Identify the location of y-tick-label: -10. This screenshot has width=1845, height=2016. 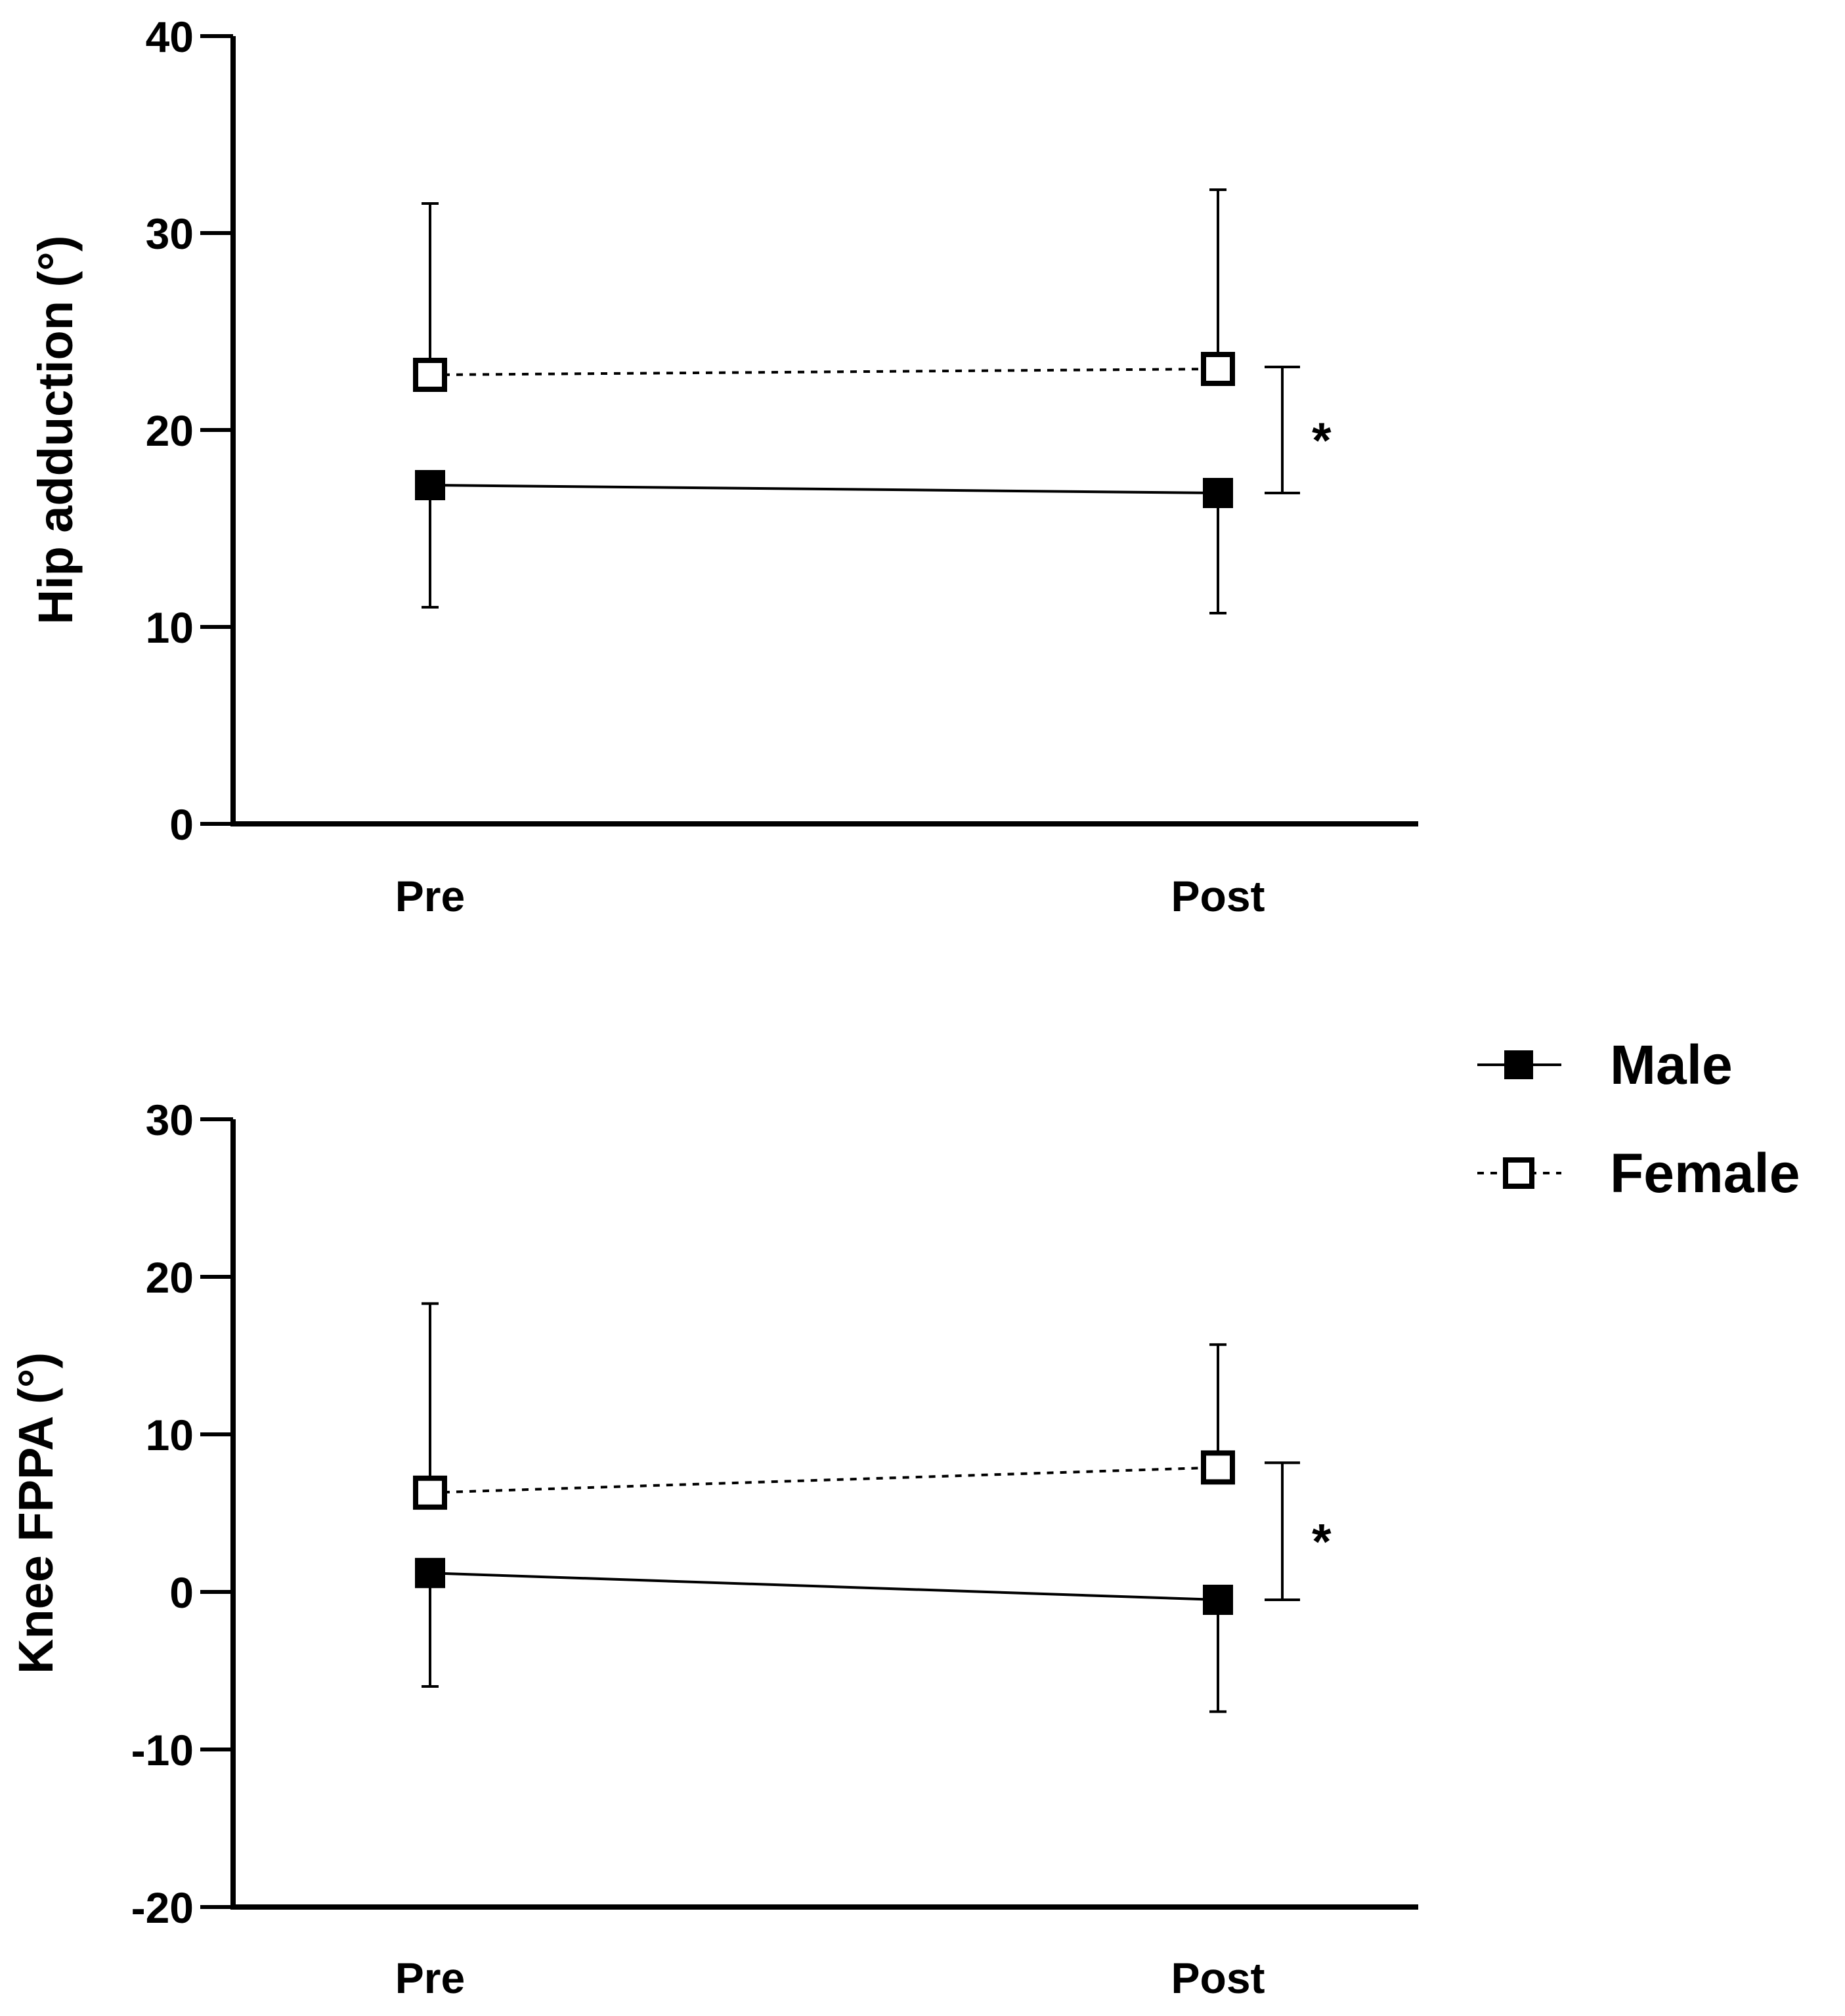
(163, 1750).